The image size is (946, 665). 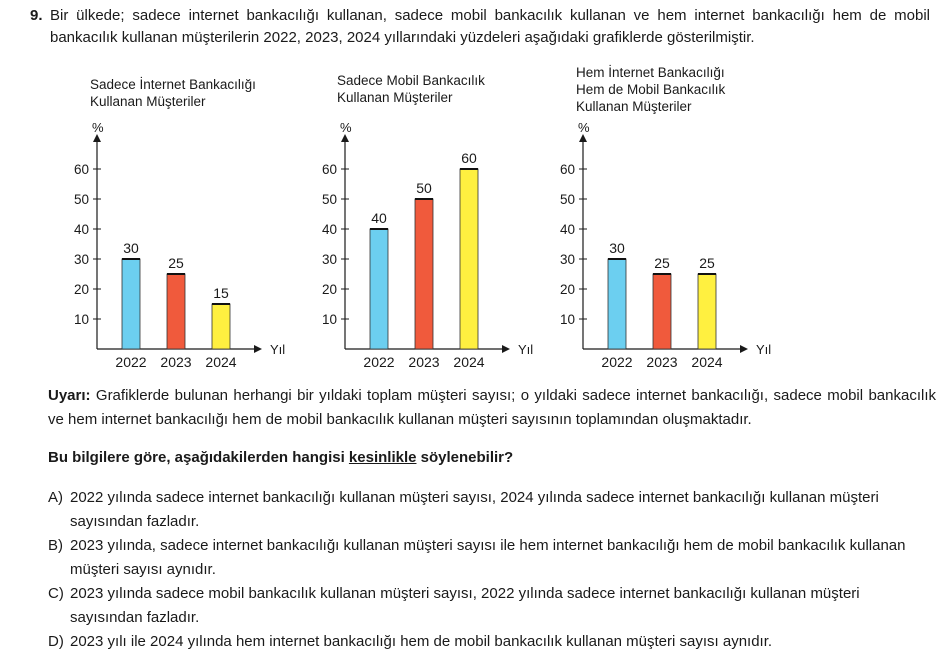 What do you see at coordinates (55, 545) in the screenshot?
I see `option-letter: B)` at bounding box center [55, 545].